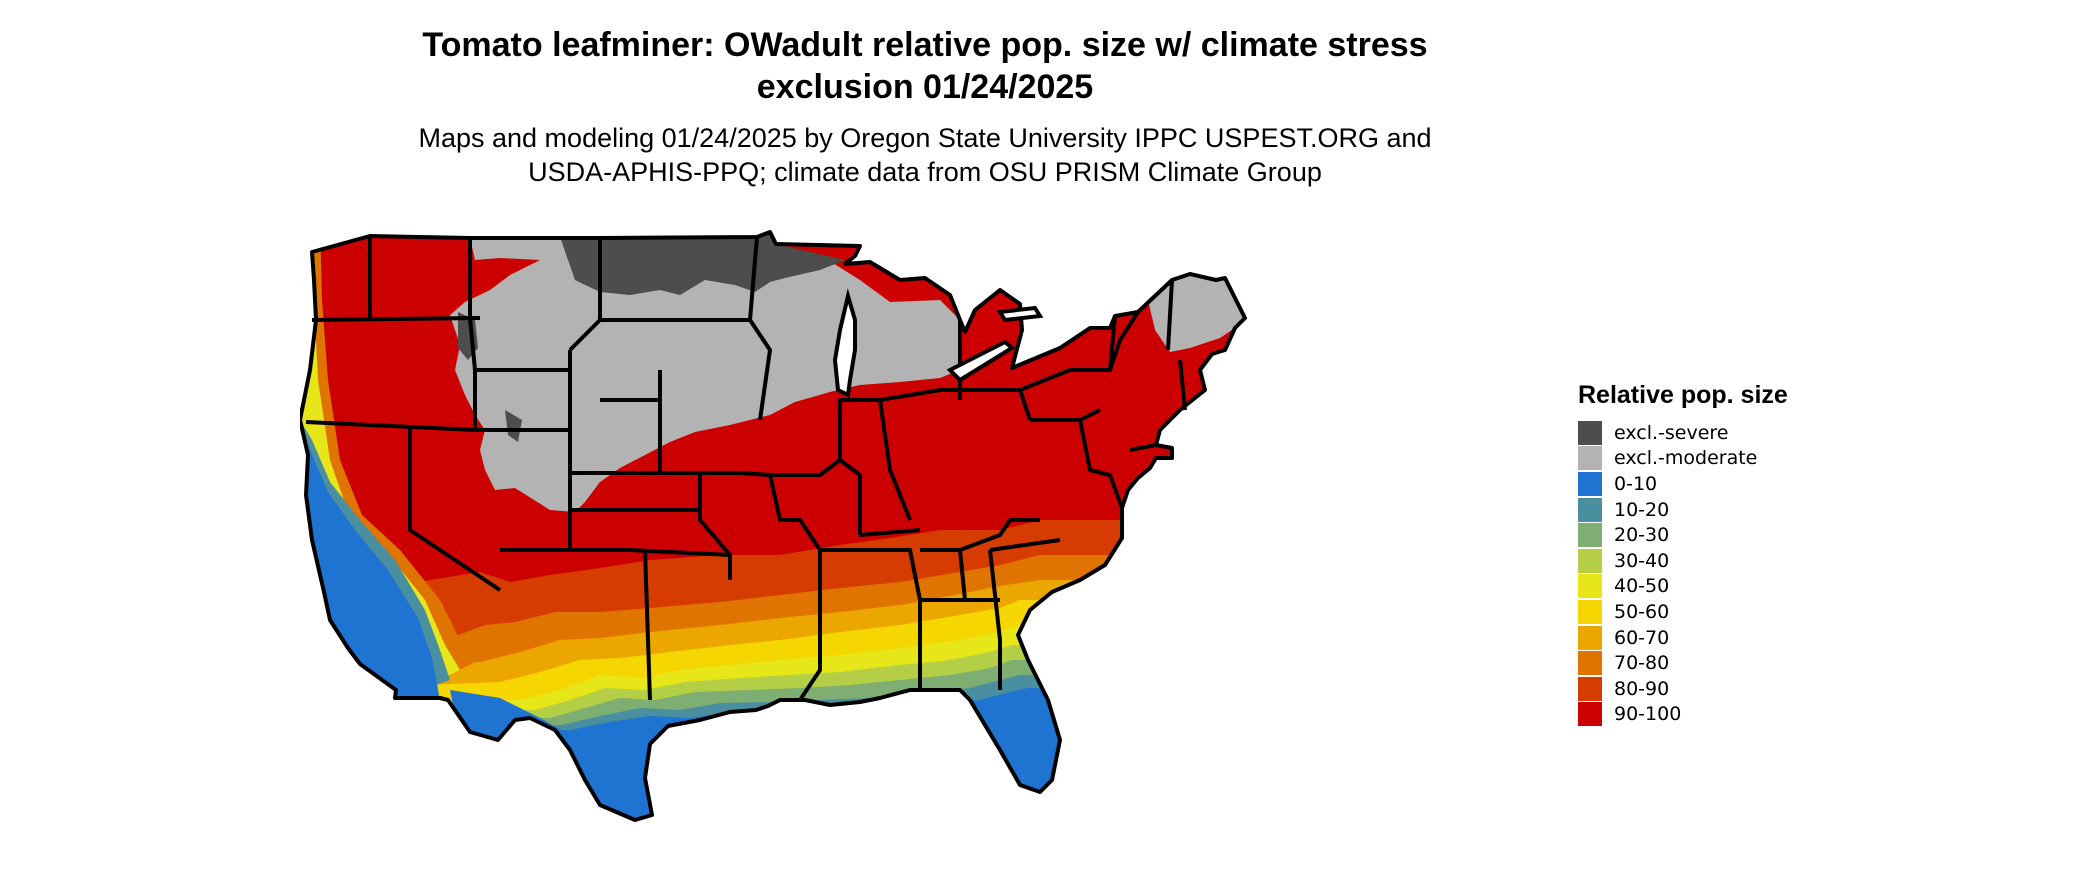 The image size is (2100, 892). Describe the element at coordinates (1683, 587) in the screenshot. I see `legend-item: 40-50` at that location.